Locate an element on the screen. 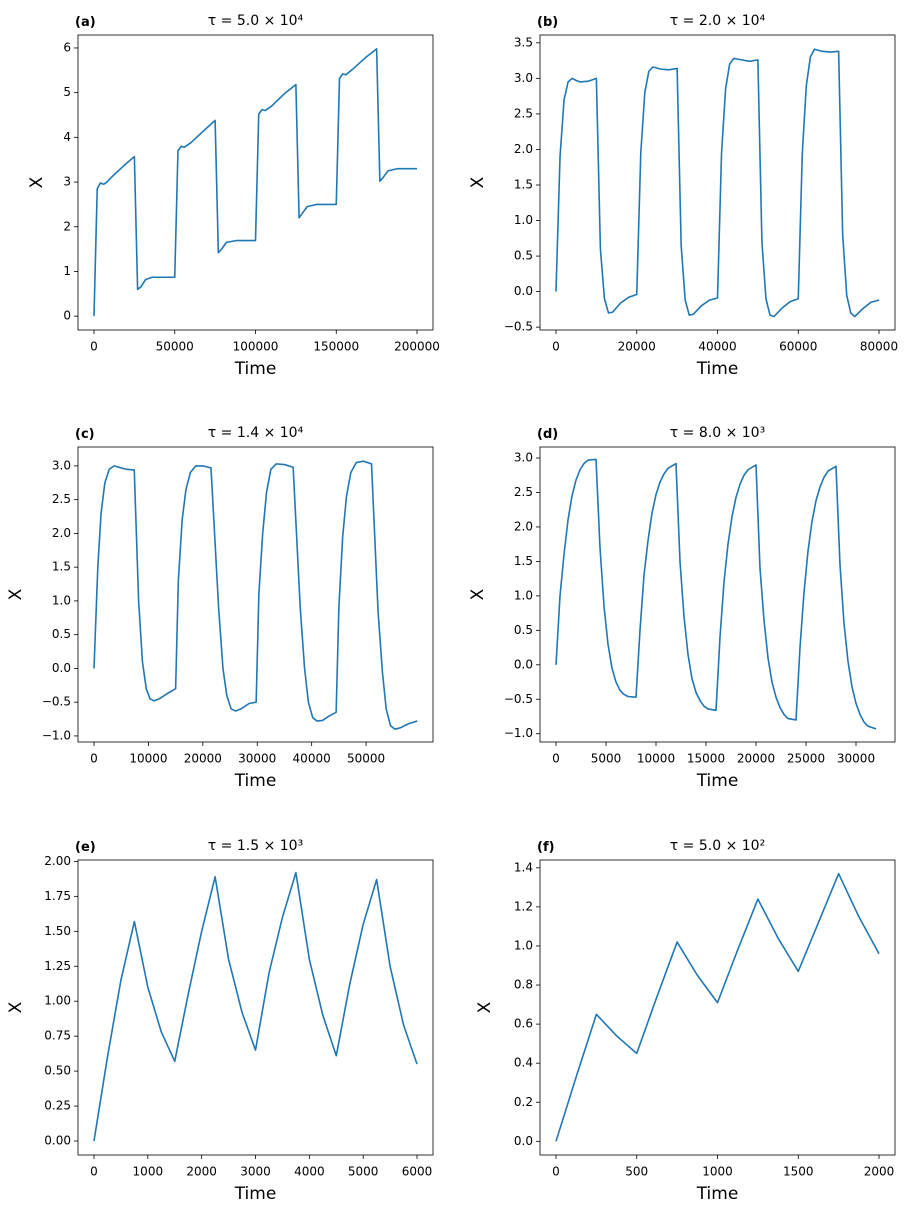  x-tick-label: 15000 is located at coordinates (706, 759).